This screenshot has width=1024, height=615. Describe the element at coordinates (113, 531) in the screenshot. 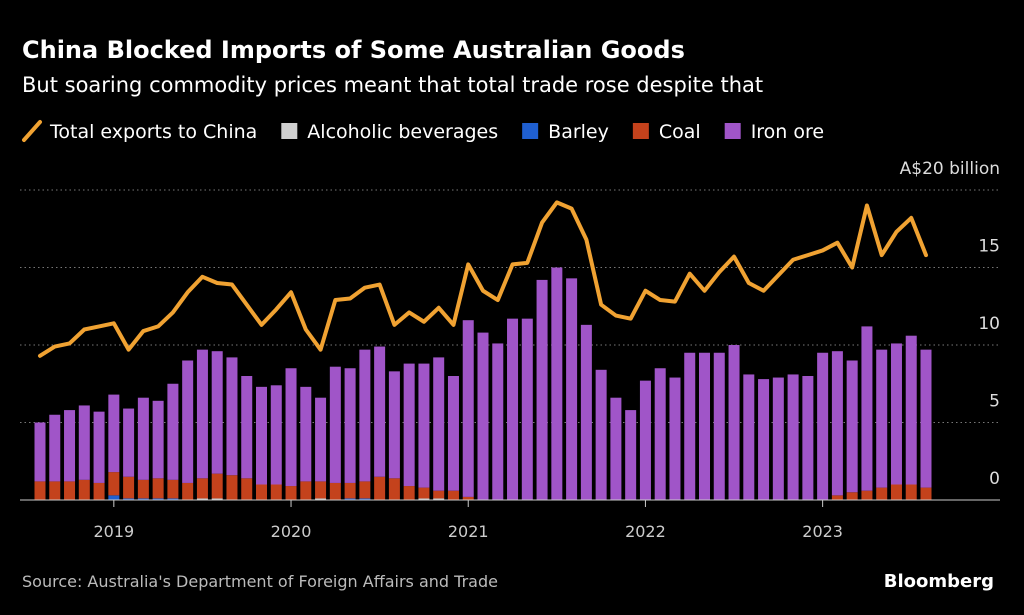

I see `x-tick-label: 2019` at that location.